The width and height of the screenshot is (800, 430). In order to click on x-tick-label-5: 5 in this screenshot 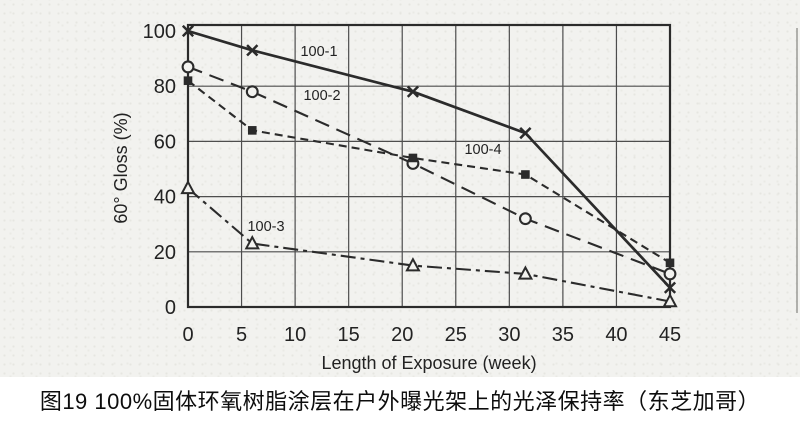, I will do `click(241, 335)`.